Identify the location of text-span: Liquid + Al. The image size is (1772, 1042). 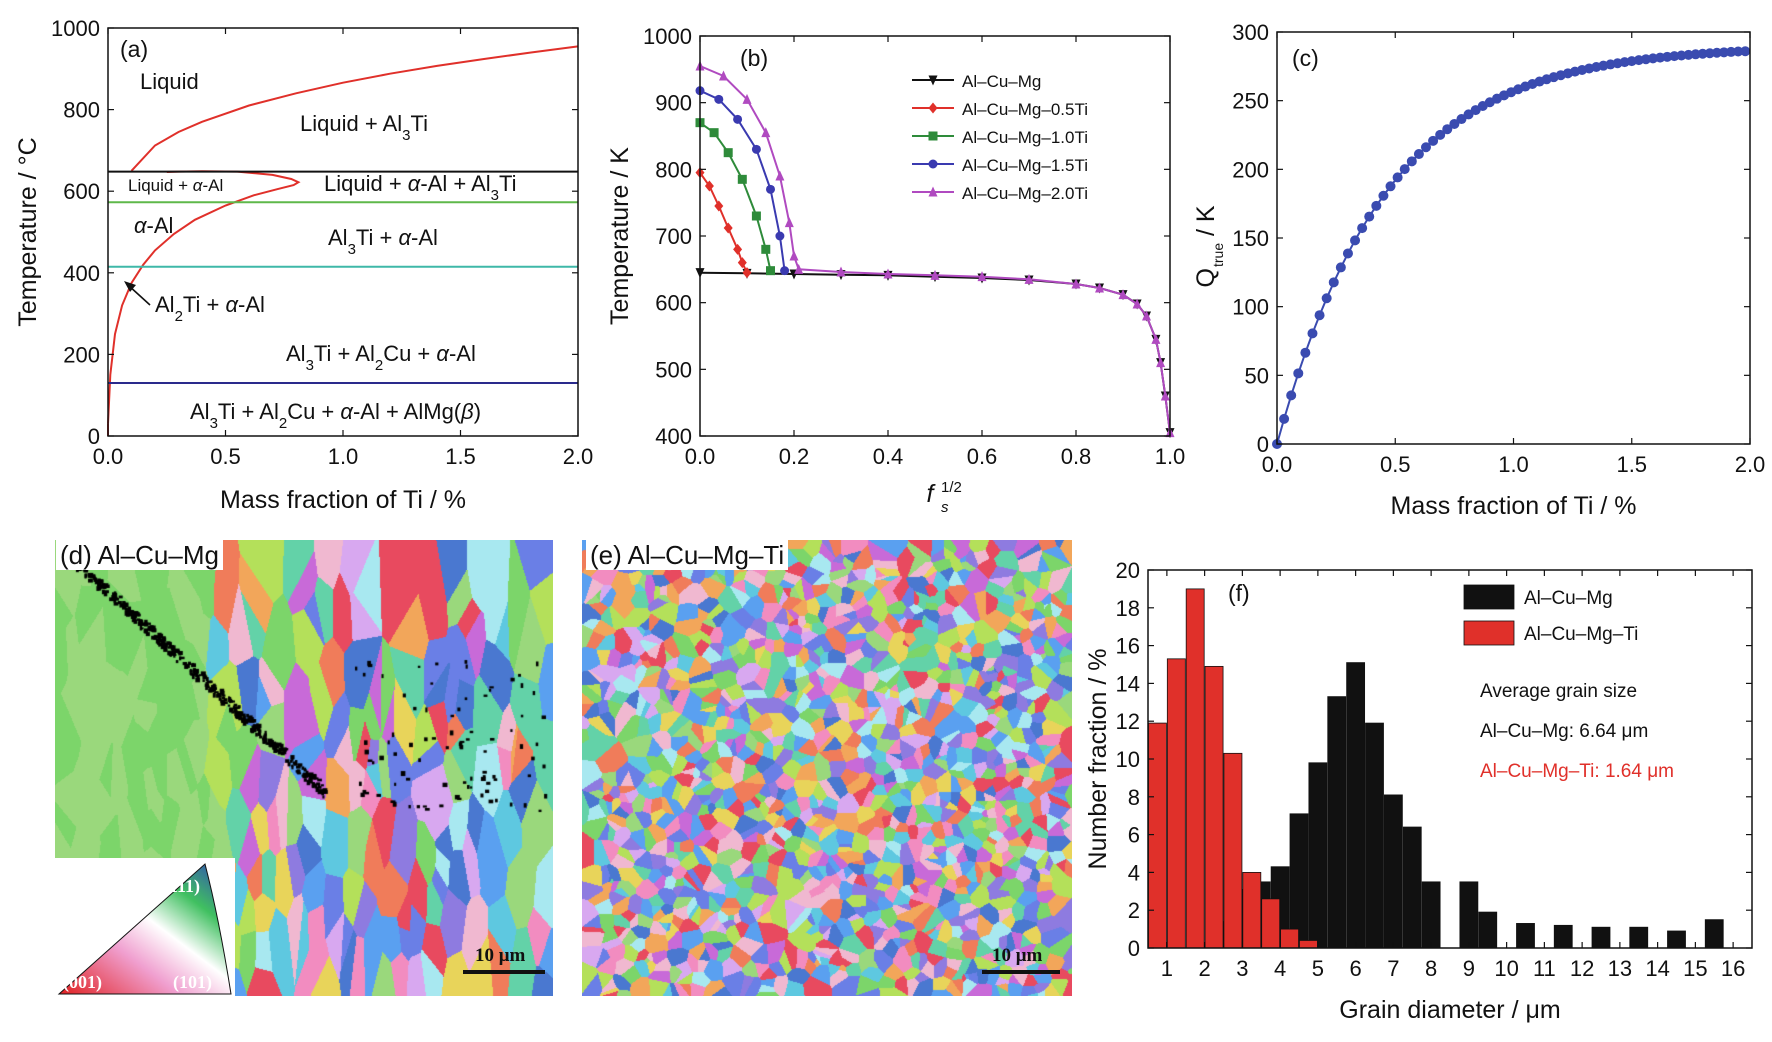
(351, 123).